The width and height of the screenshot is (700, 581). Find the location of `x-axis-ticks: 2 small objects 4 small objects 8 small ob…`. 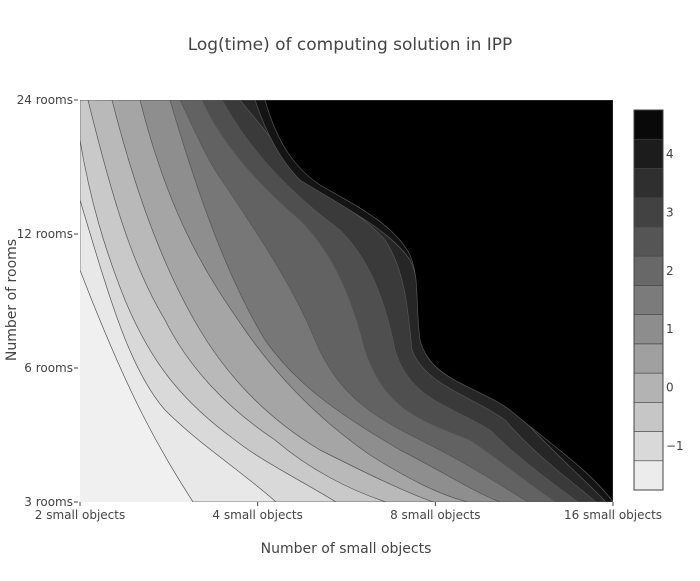

x-axis-ticks: 2 small objects 4 small objects 8 small ob… is located at coordinates (348, 512).